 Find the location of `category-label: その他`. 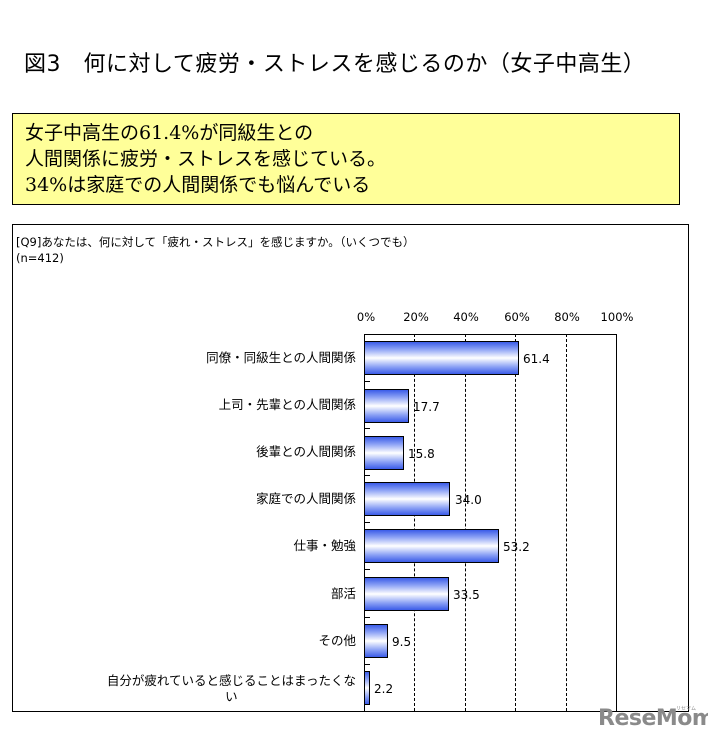

category-label: その他 is located at coordinates (337, 640).